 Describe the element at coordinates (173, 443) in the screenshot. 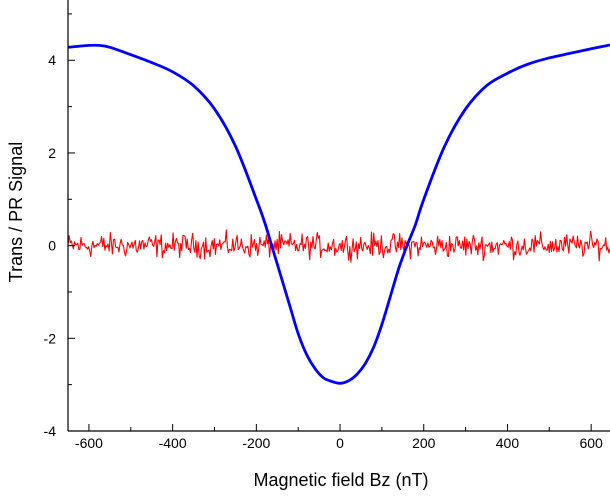

I see `x-tick-label: -400` at that location.